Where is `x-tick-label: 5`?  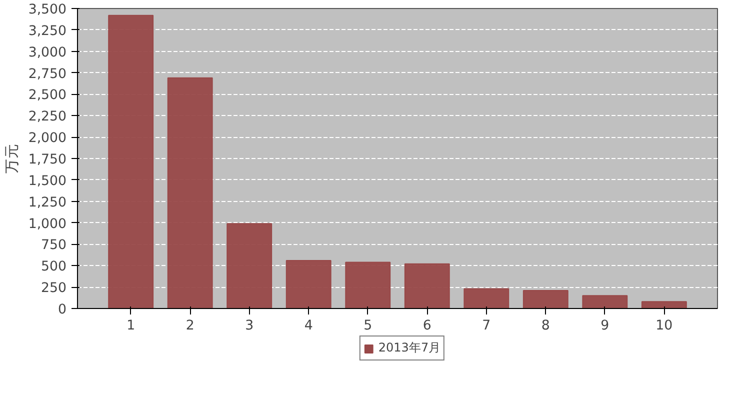
x-tick-label: 5 is located at coordinates (368, 326).